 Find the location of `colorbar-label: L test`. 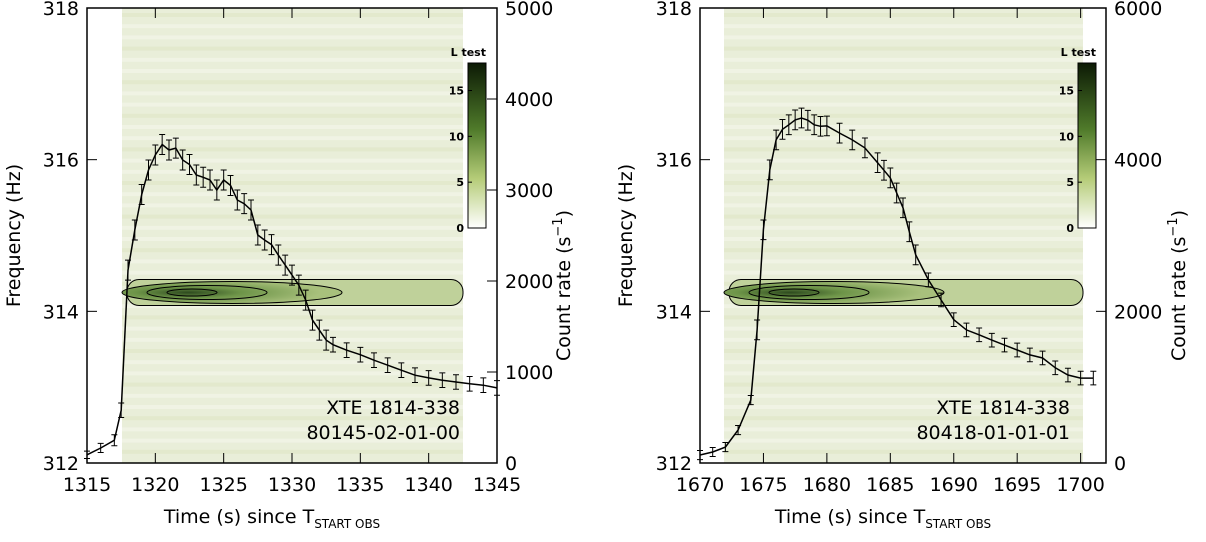

colorbar-label: L test is located at coordinates (1078, 52).